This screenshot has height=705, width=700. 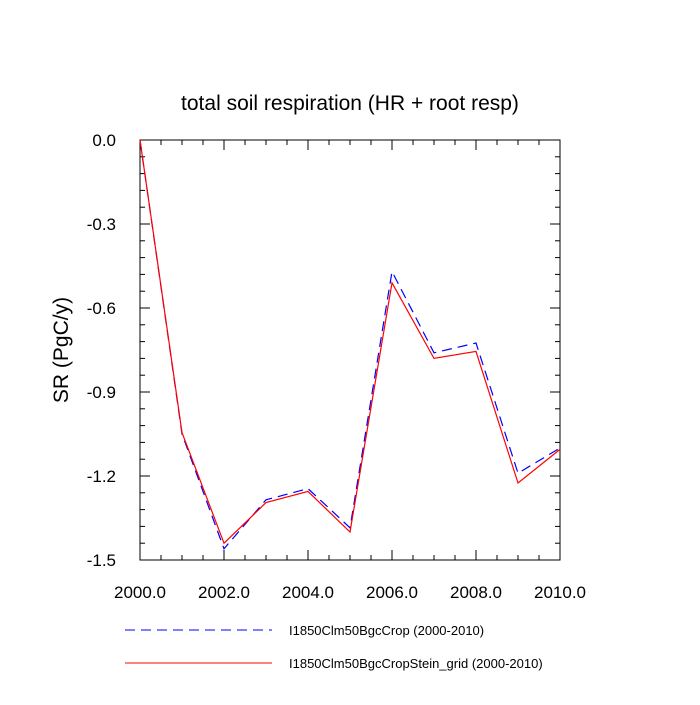 I want to click on x-tick-label: 2002.0, so click(x=224, y=592).